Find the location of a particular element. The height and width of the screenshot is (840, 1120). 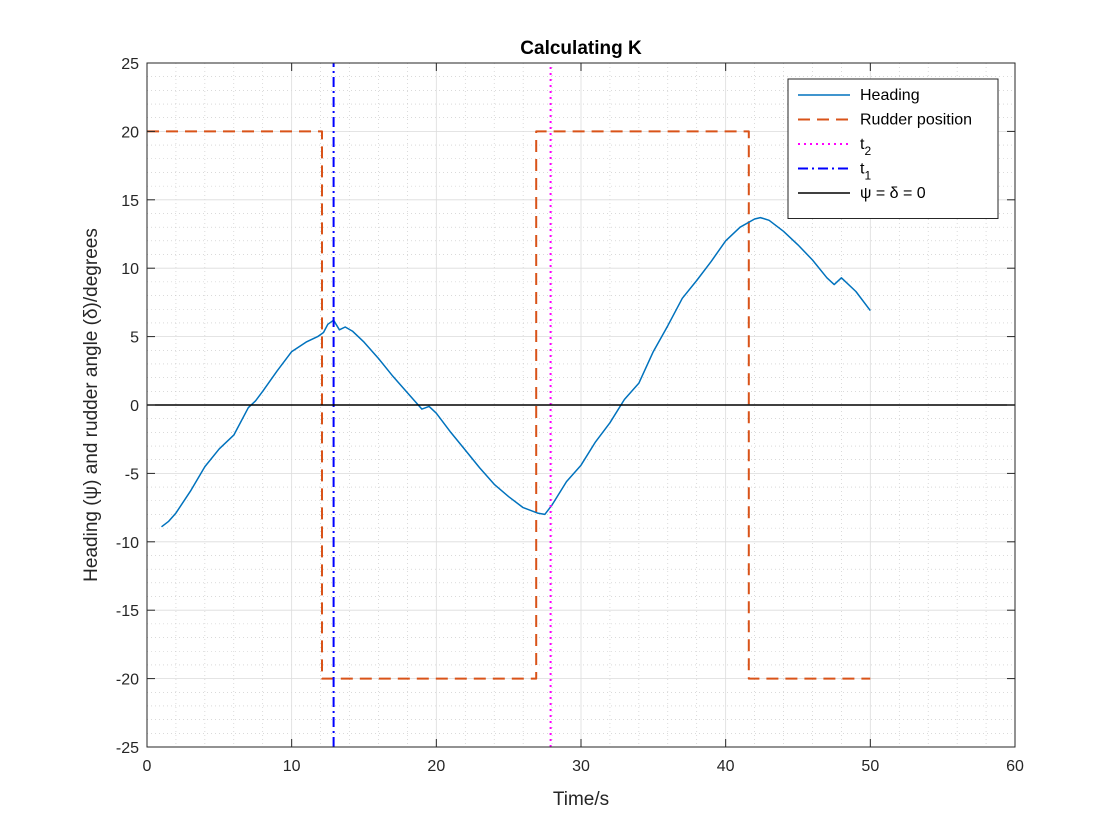

y-axis-label: Heading (ψ) and rudder angle (δ)/degrees is located at coordinates (91, 405).